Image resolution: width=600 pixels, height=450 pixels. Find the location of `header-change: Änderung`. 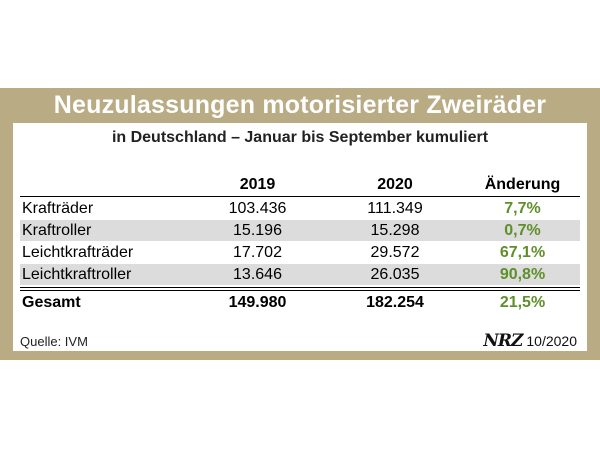

header-change: Änderung is located at coordinates (522, 184).